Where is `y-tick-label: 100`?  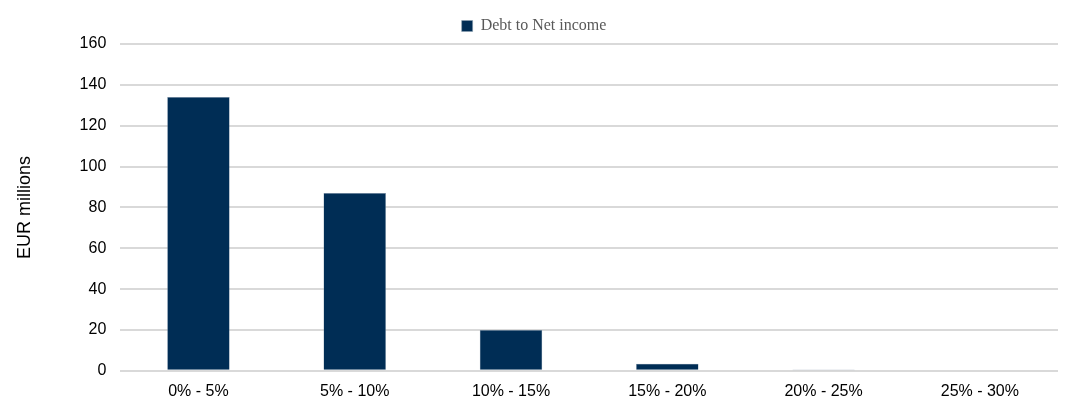
y-tick-label: 100 is located at coordinates (93, 165).